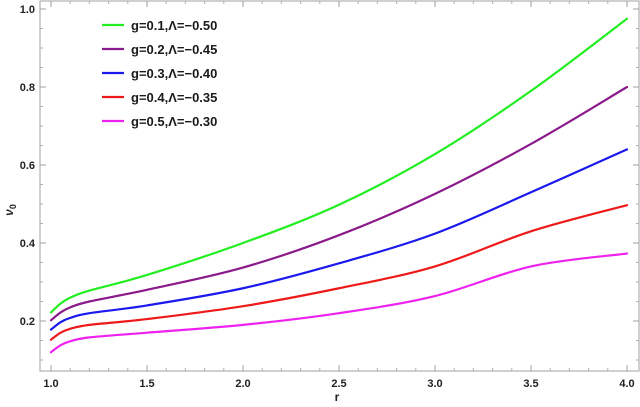 The image size is (640, 407). I want to click on y-tick-label: 1.0, so click(27, 10).